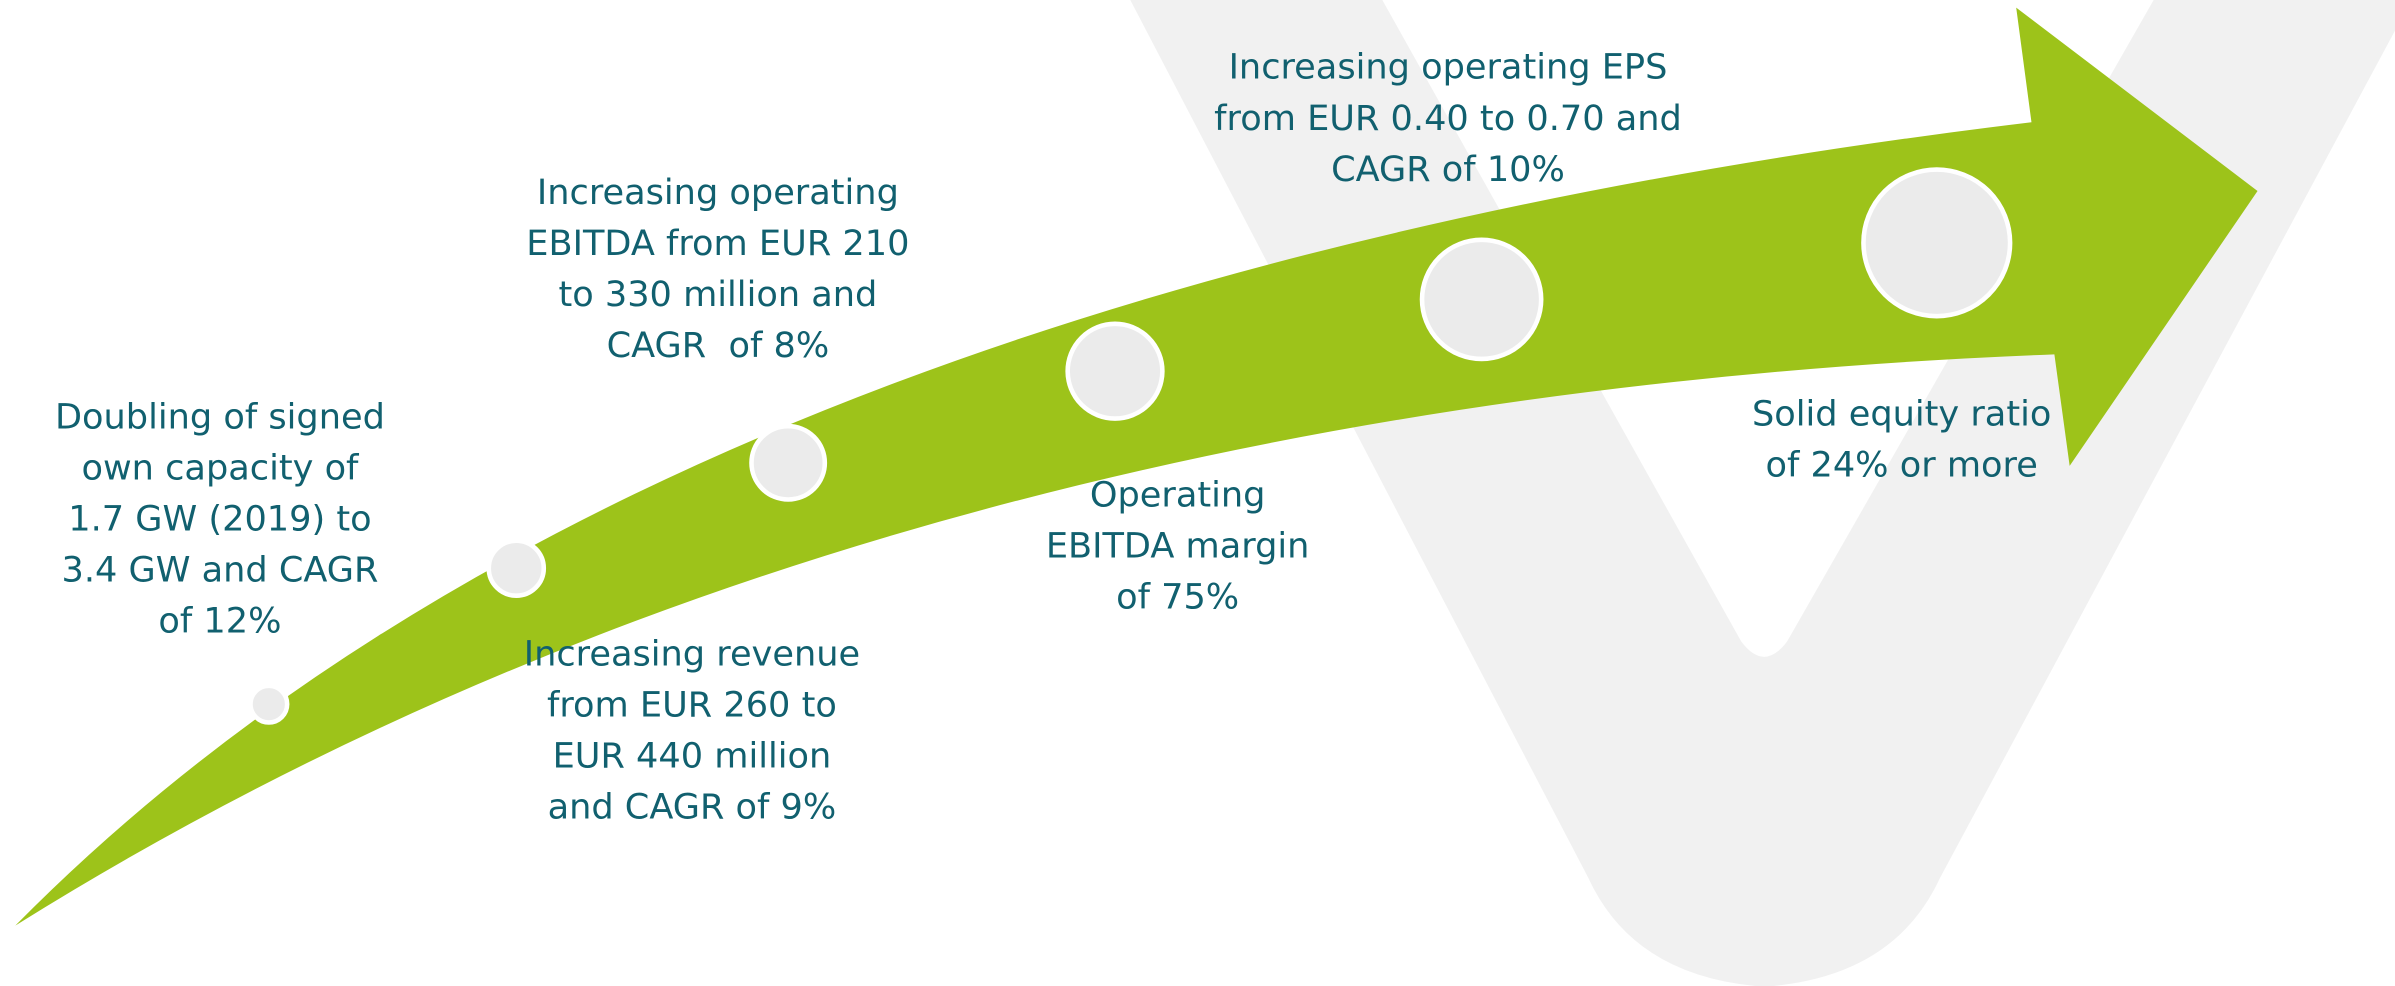 The width and height of the screenshot is (2395, 986). Describe the element at coordinates (717, 294) in the screenshot. I see `milestone-text: to 330 million and` at that location.